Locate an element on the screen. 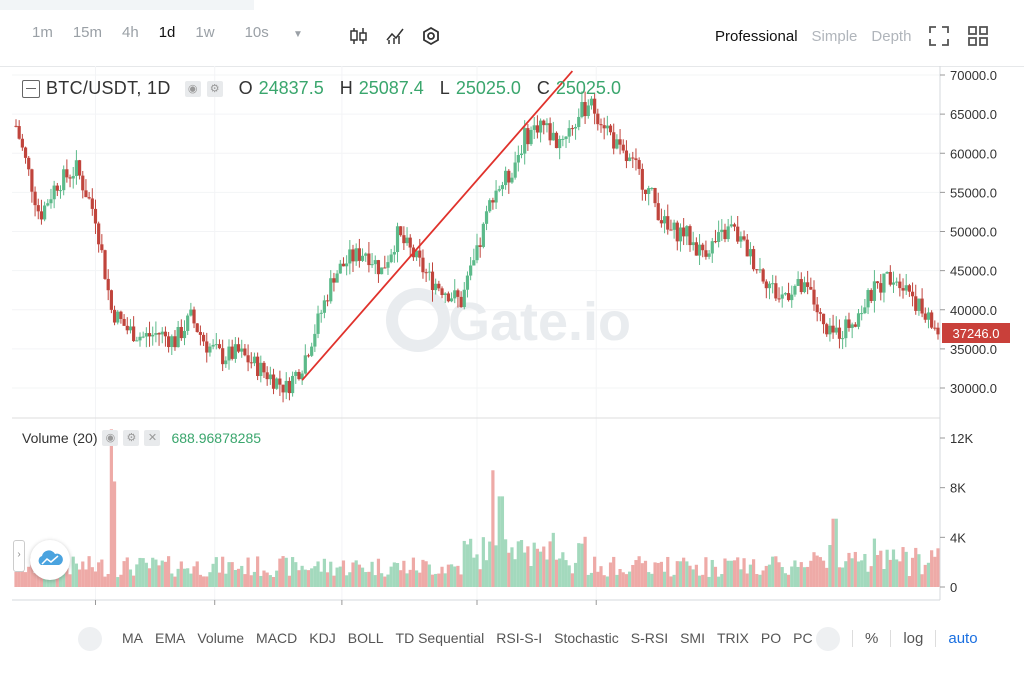 The image size is (1024, 679). auto-toggle: auto is located at coordinates (962, 638).